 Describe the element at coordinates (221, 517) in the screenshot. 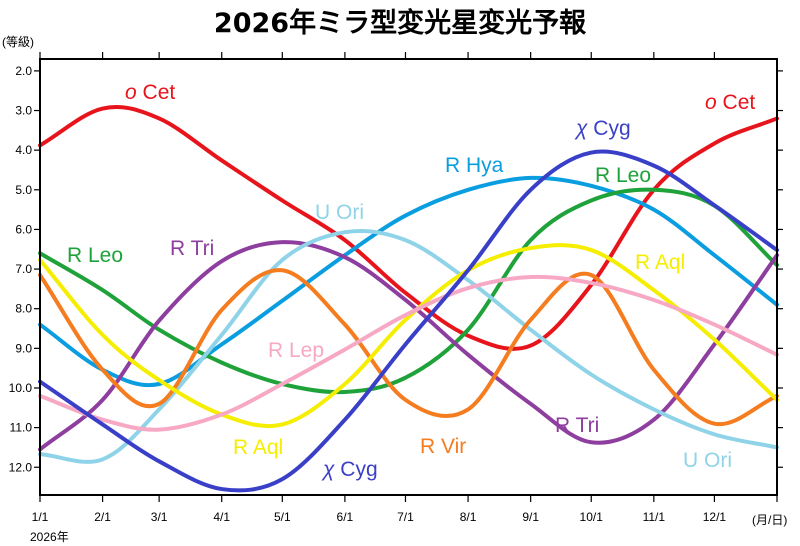

I see `x-tick-label: 4/1` at that location.